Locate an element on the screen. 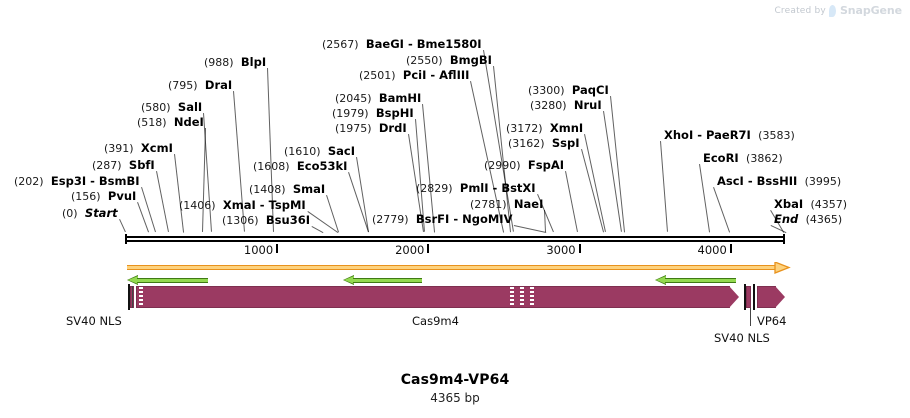  feature-connector is located at coordinates (132, 297).